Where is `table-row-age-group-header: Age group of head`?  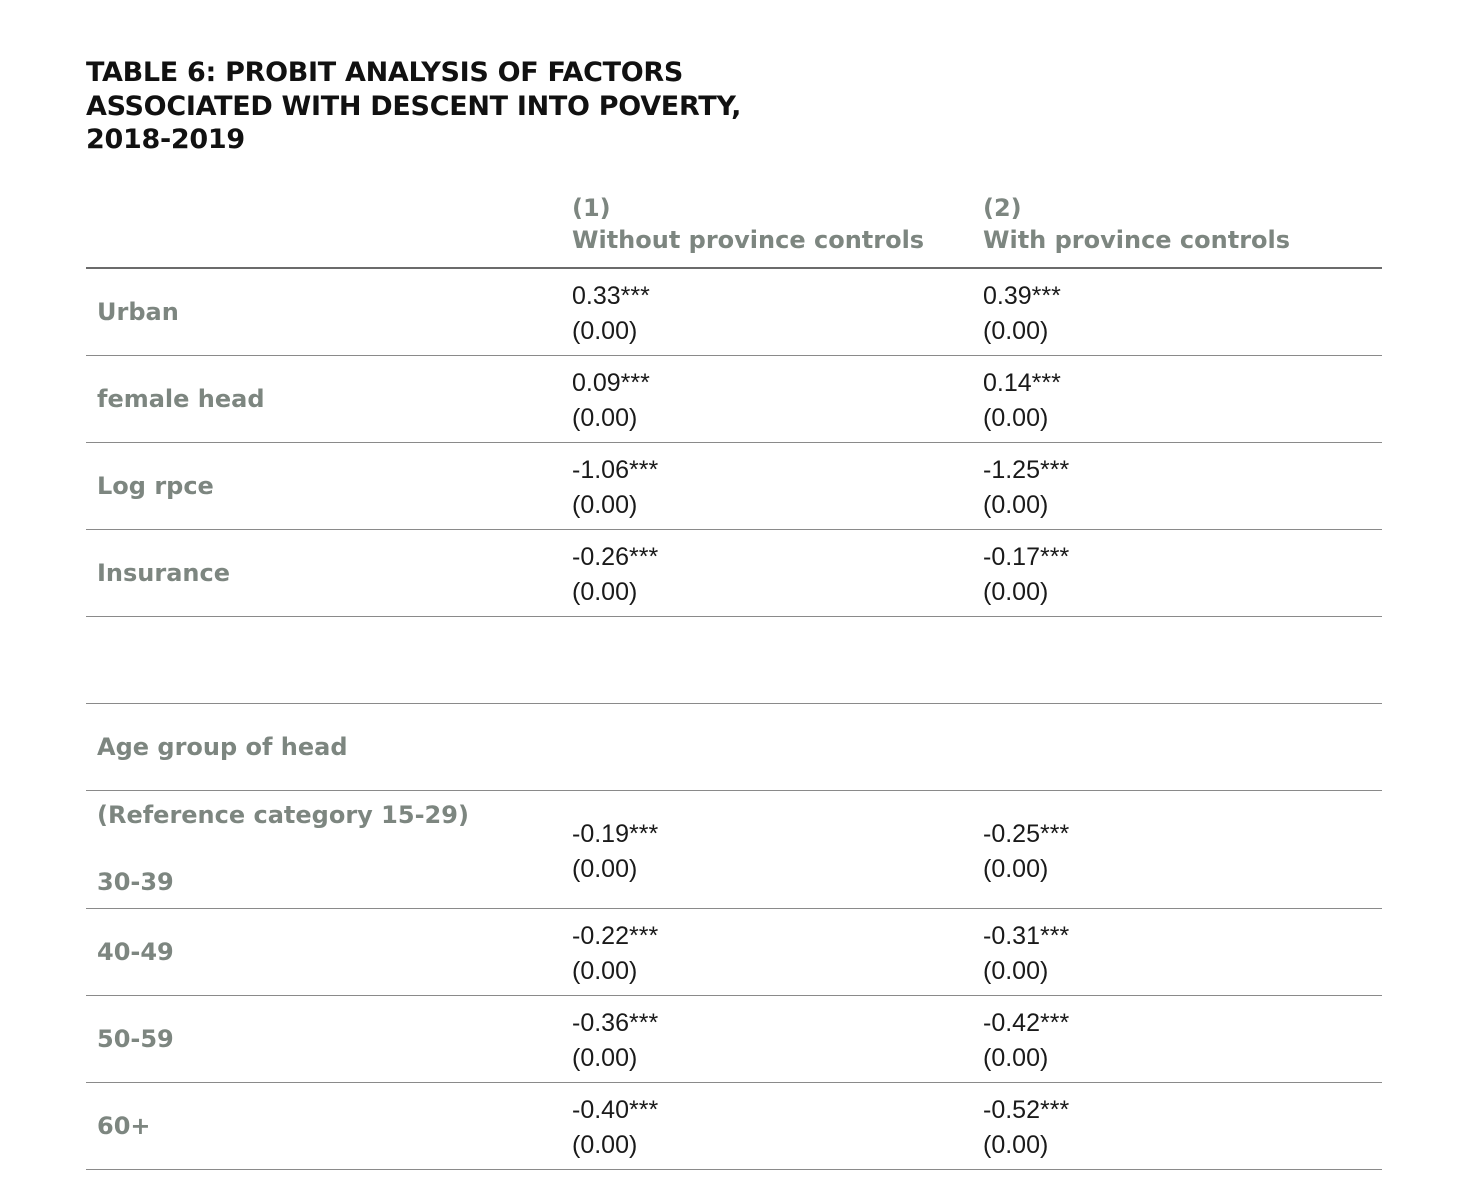
table-row-age-group-header: Age group of head is located at coordinates (734, 747).